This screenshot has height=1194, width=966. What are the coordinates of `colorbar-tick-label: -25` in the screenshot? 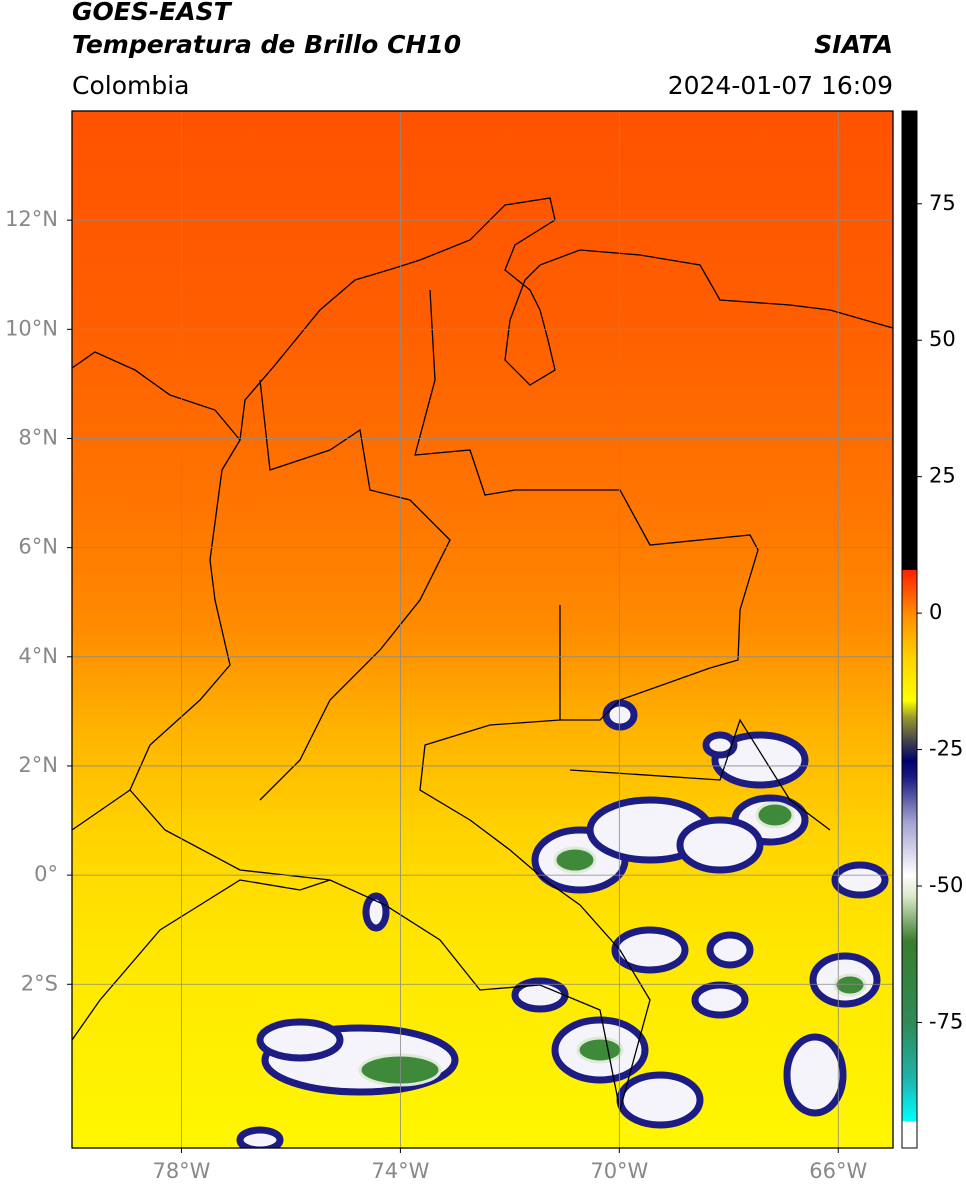 It's located at (946, 749).